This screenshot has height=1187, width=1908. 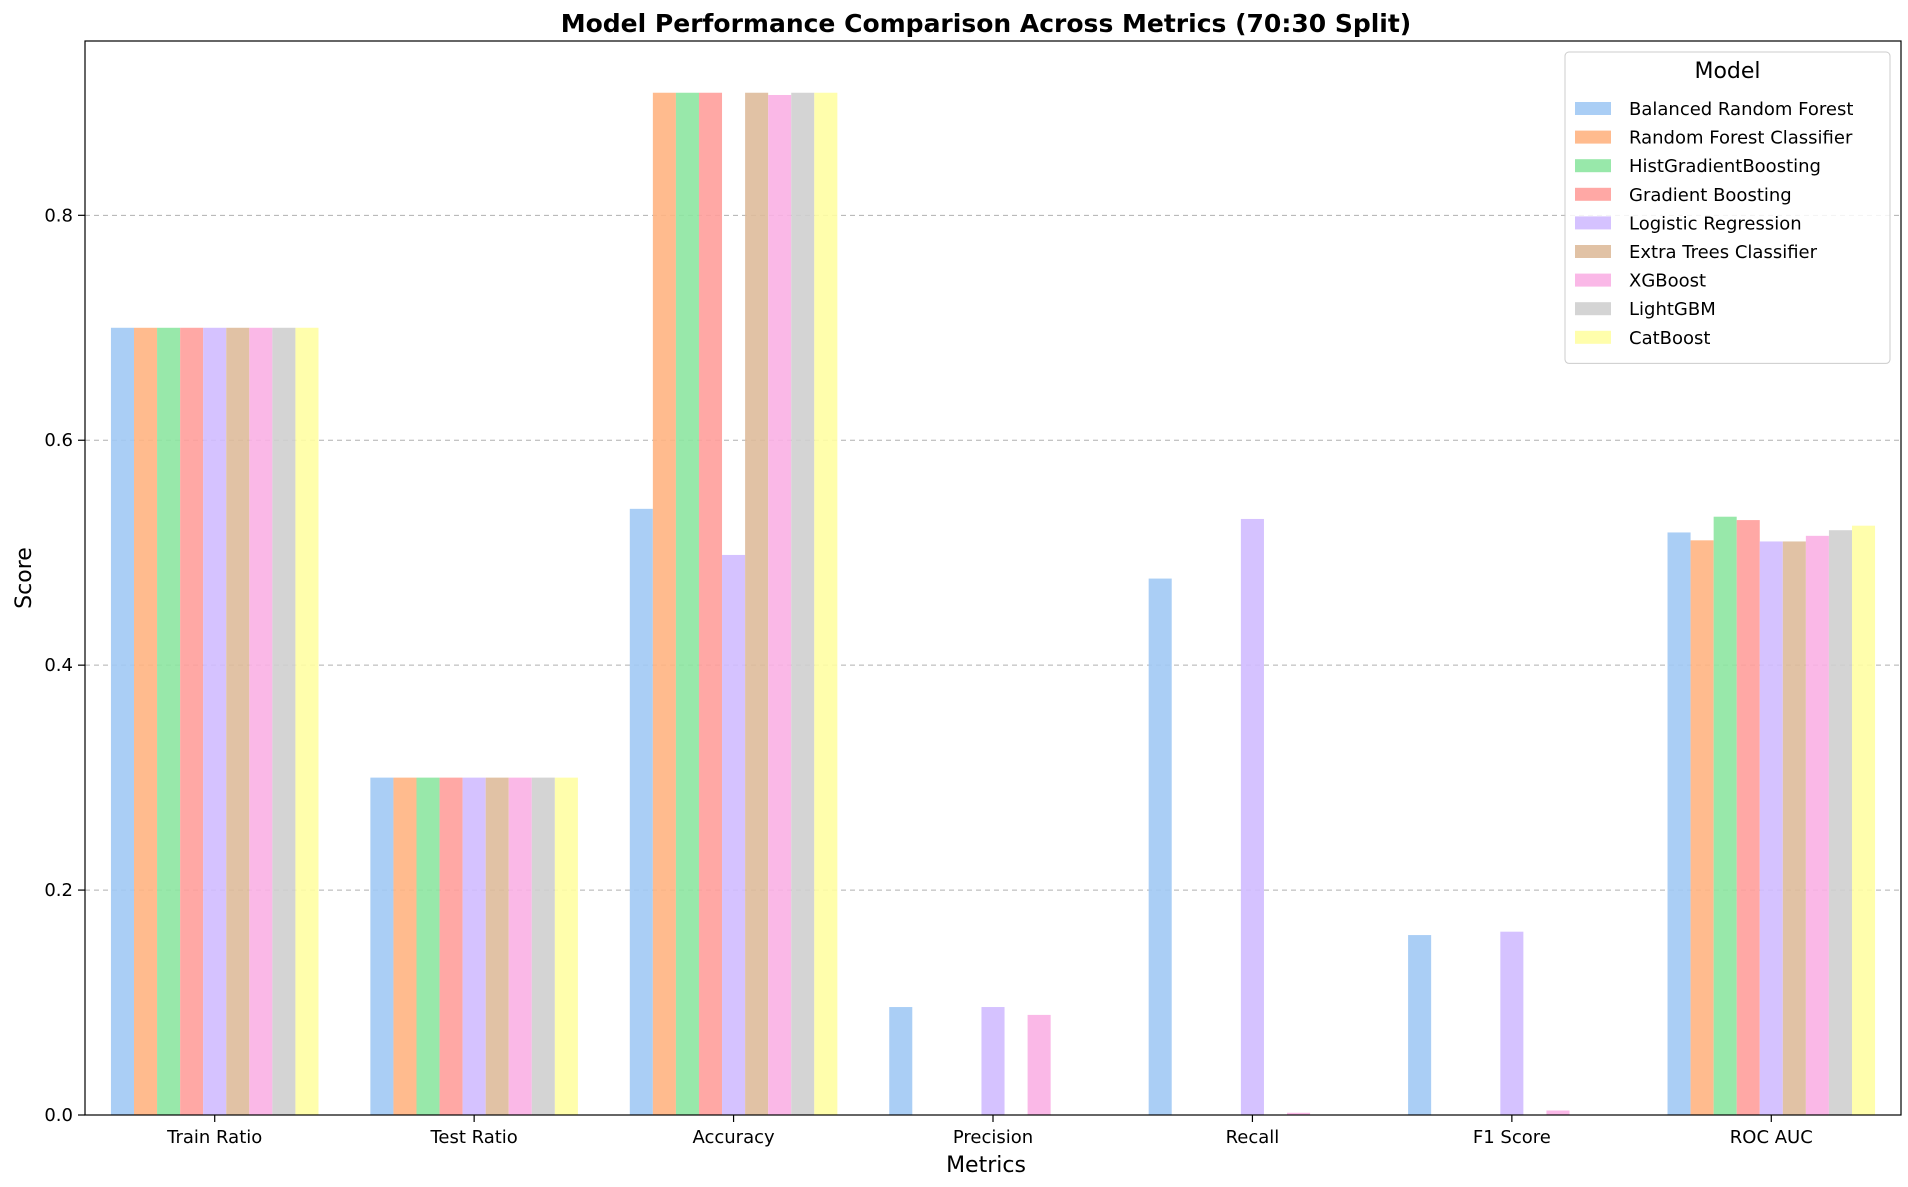 I want to click on x-tick-label: Test Ratio, so click(x=473, y=1137).